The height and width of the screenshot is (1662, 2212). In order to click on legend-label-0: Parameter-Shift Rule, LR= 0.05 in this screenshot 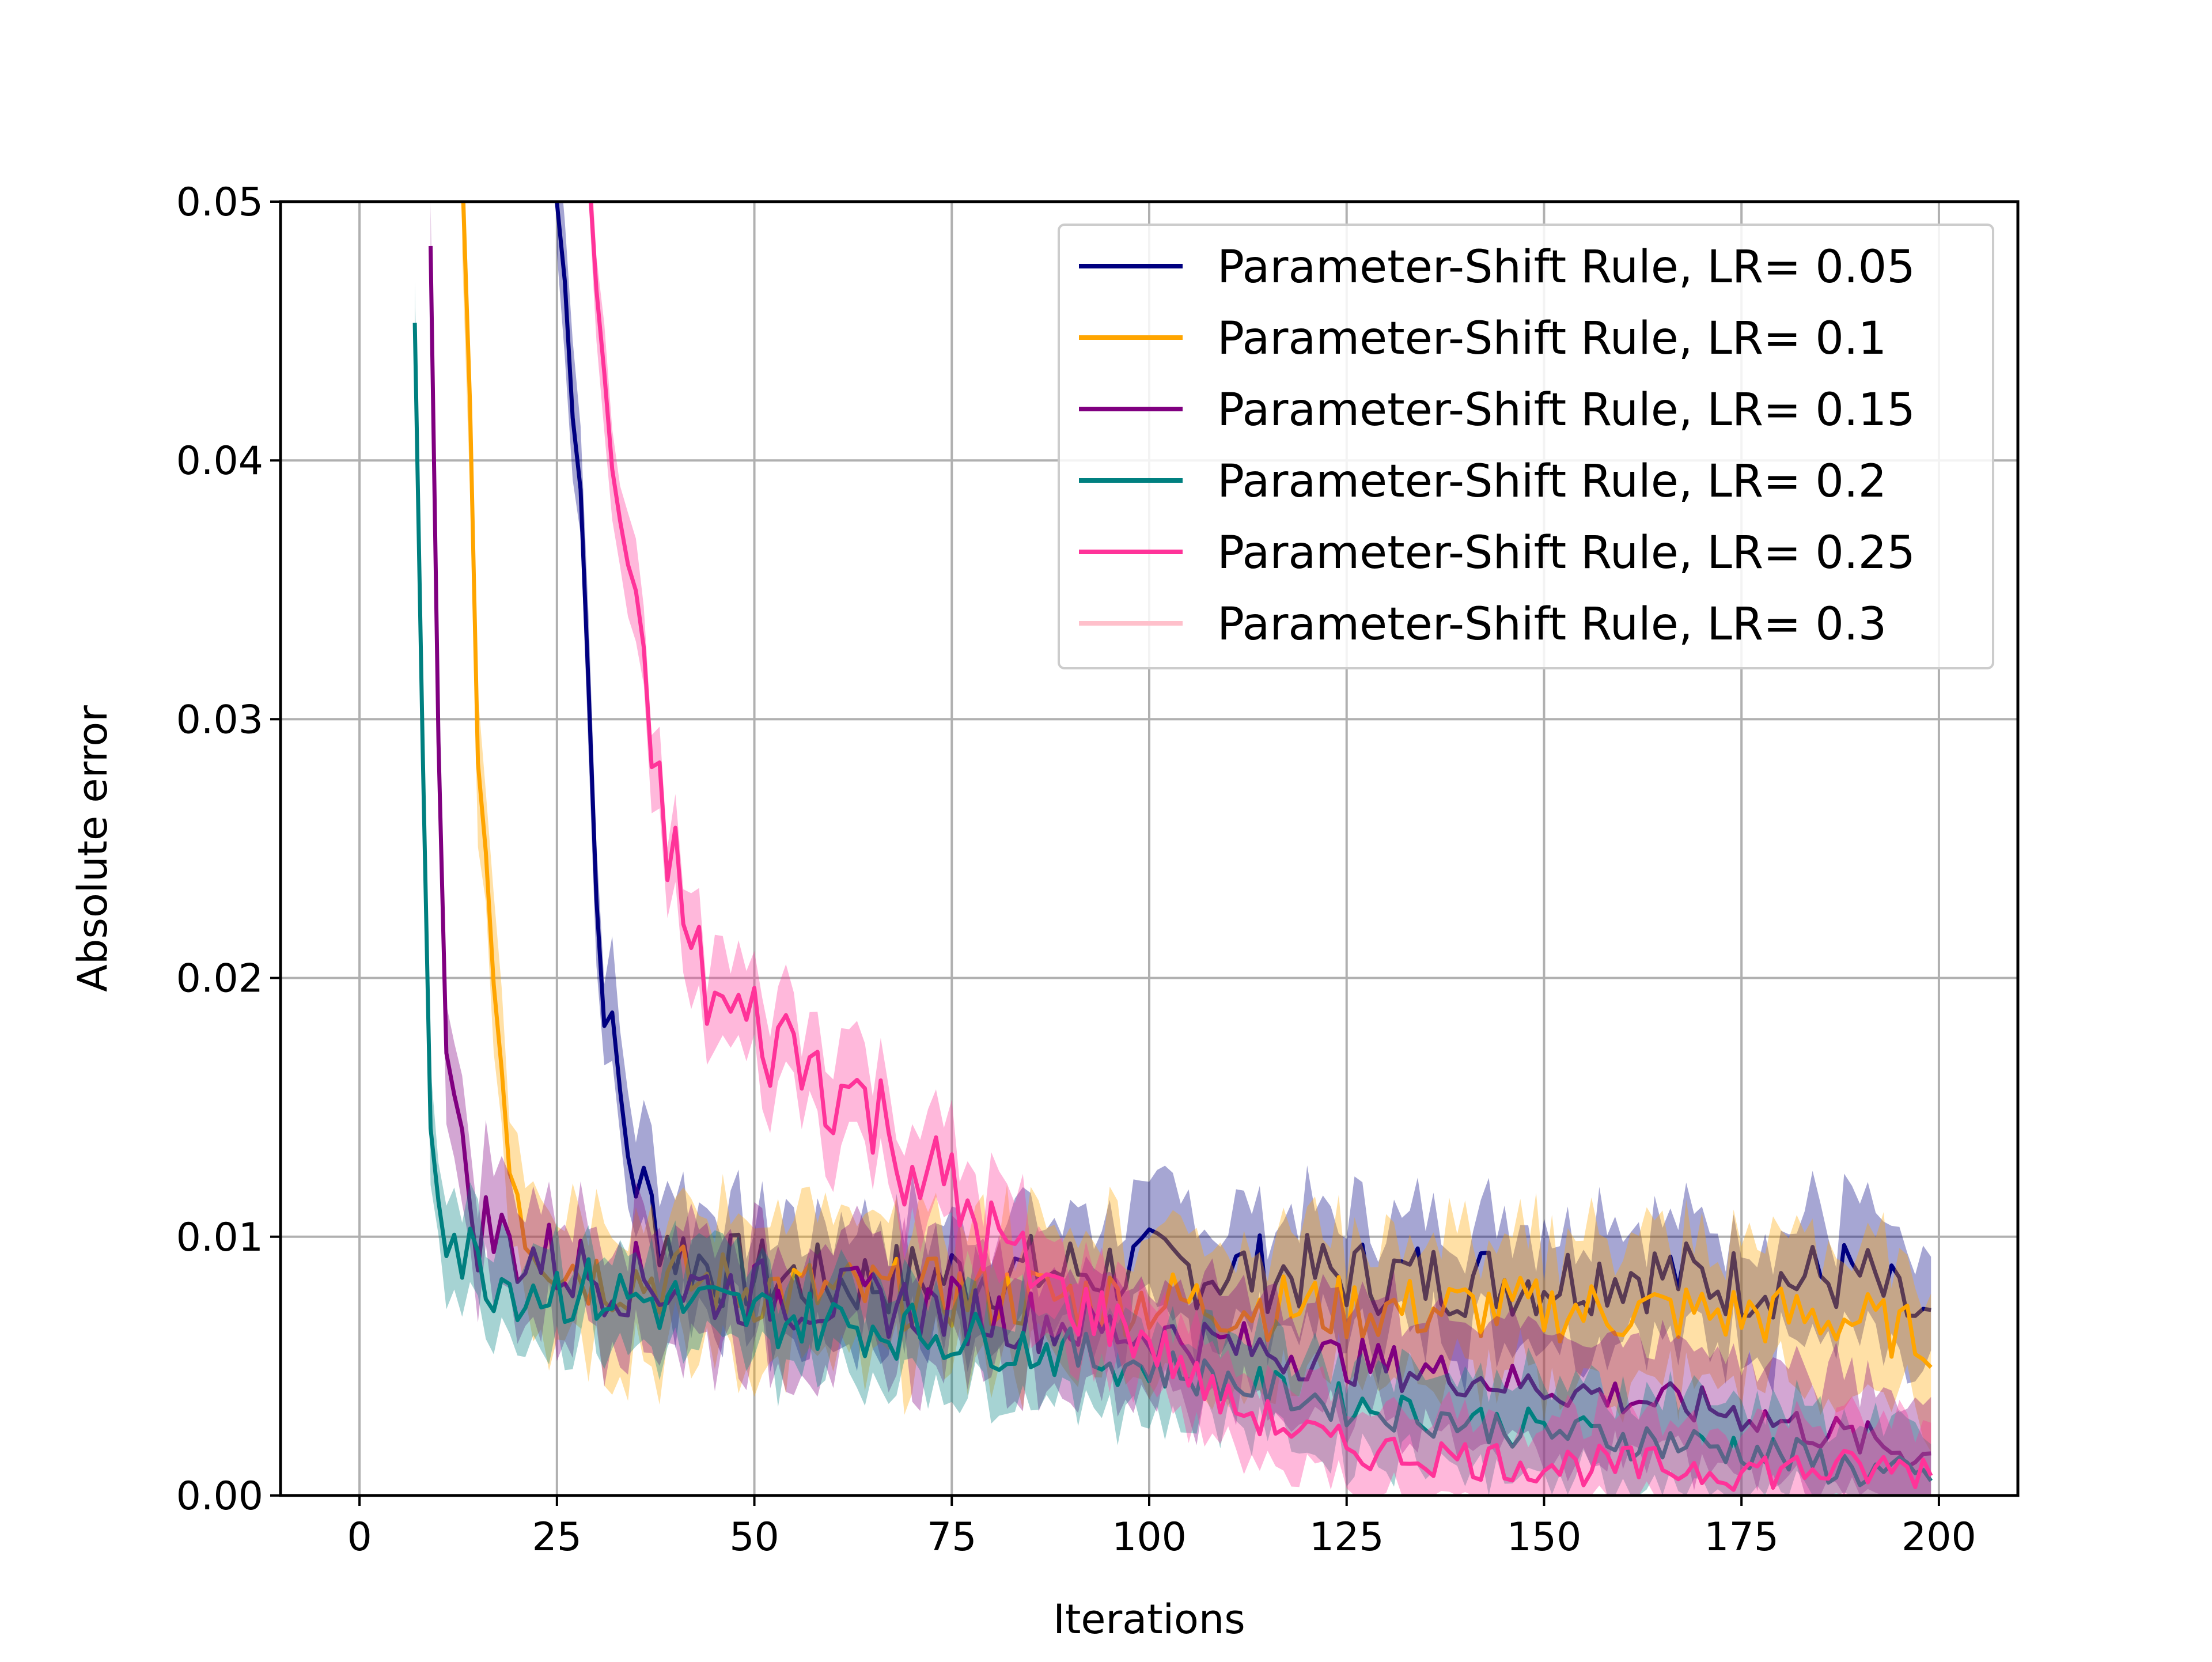, I will do `click(1566, 267)`.